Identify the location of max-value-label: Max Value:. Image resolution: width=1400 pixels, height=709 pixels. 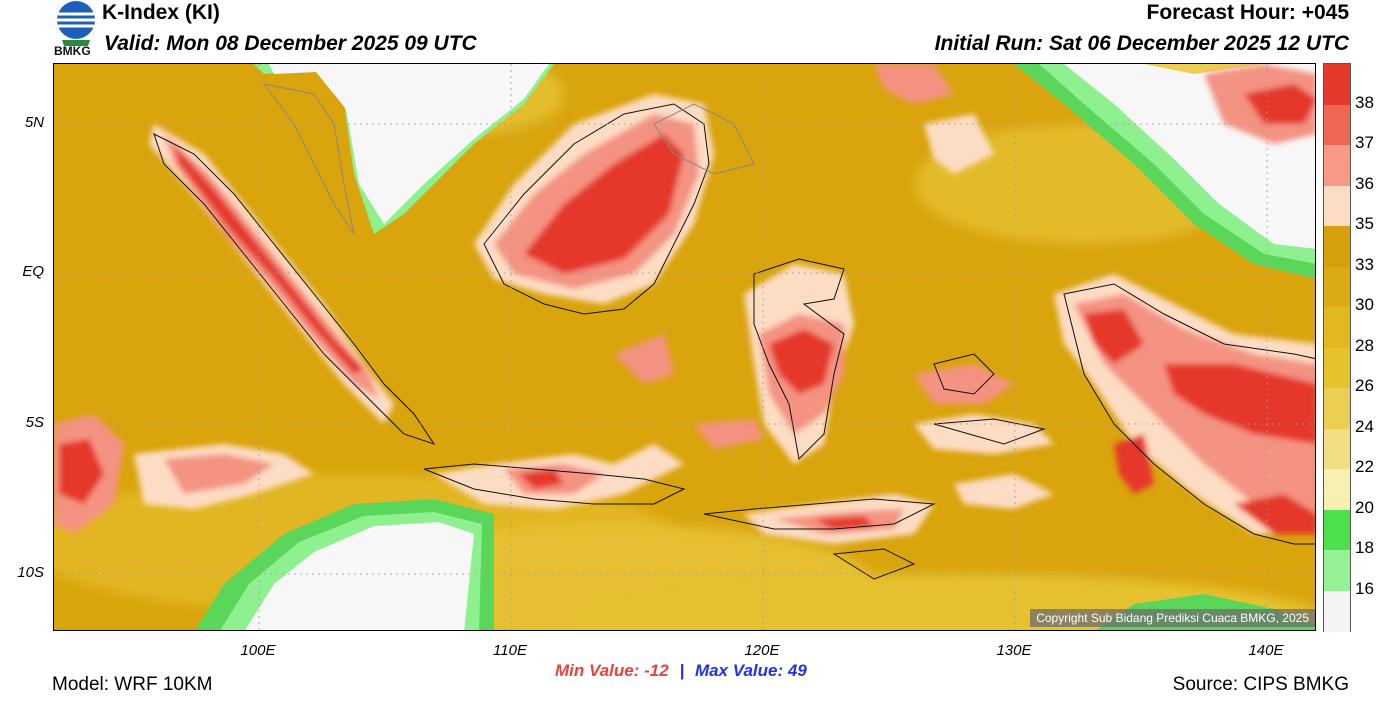
(739, 670).